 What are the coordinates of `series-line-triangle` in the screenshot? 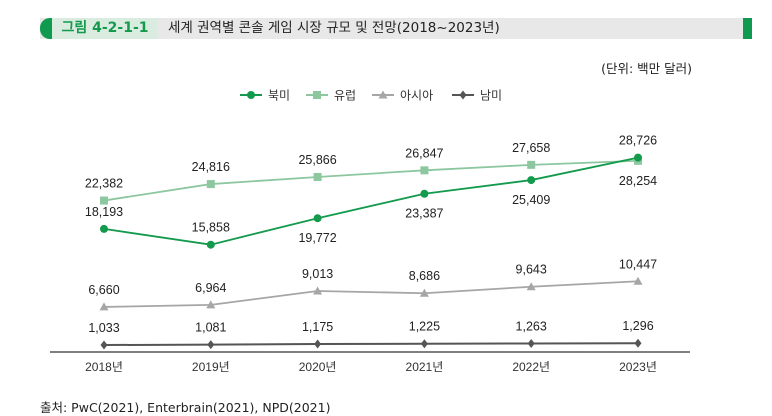 It's located at (371, 294).